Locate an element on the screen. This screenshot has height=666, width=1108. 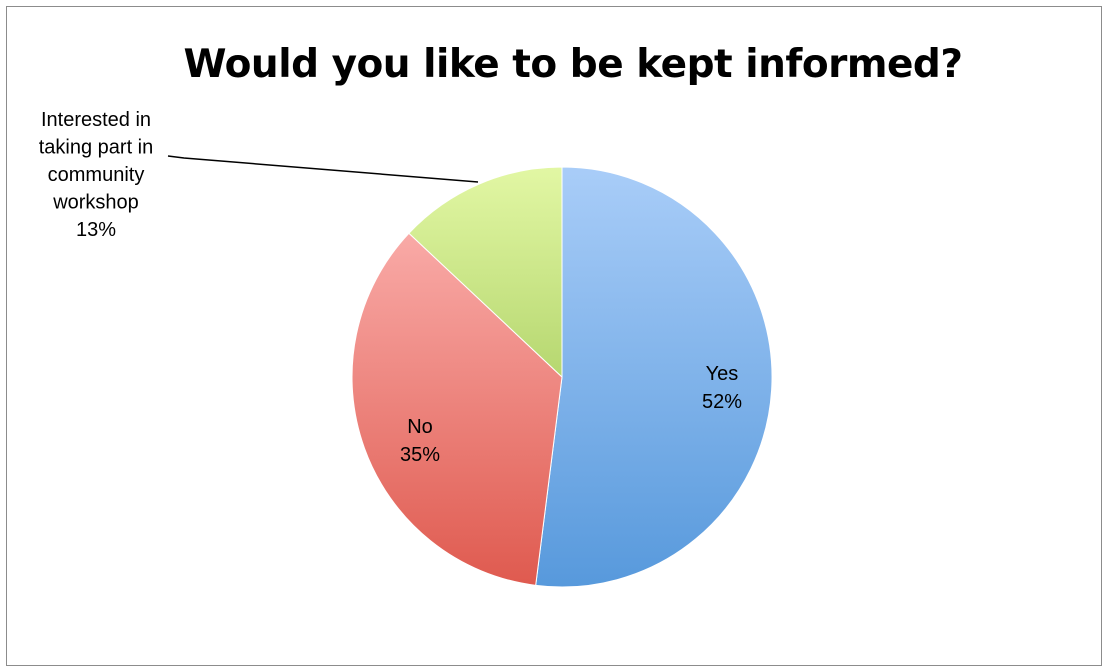
slice-label-line: Interested in is located at coordinates (96, 120).